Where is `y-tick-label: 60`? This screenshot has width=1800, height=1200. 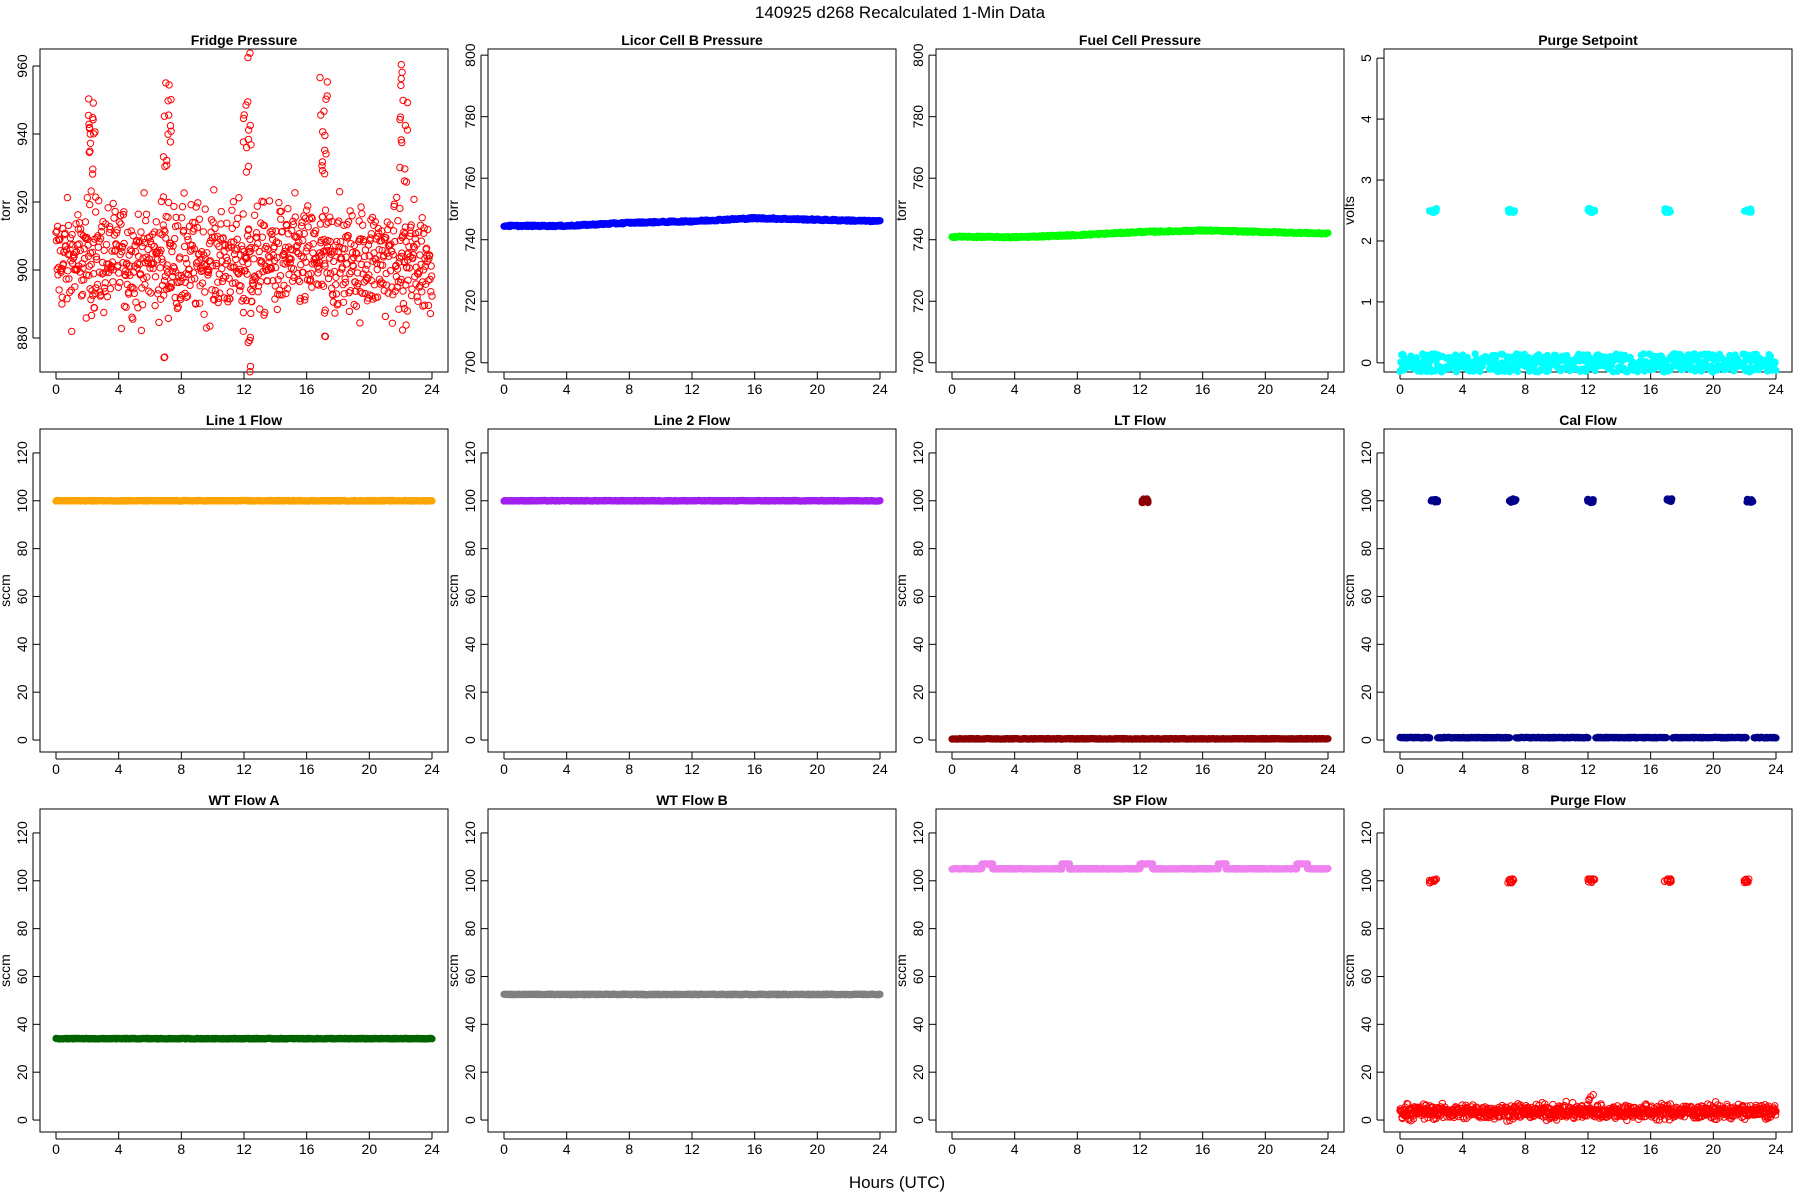
y-tick-label: 60 is located at coordinates (470, 596).